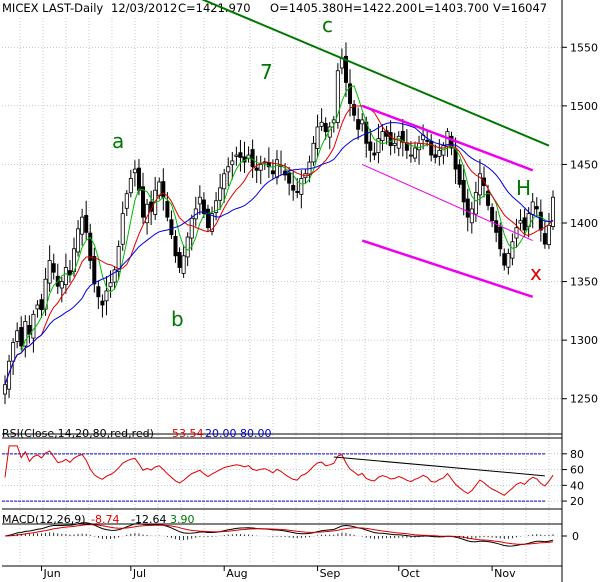 The height and width of the screenshot is (582, 602). What do you see at coordinates (523, 188) in the screenshot?
I see `annotation-h: H` at bounding box center [523, 188].